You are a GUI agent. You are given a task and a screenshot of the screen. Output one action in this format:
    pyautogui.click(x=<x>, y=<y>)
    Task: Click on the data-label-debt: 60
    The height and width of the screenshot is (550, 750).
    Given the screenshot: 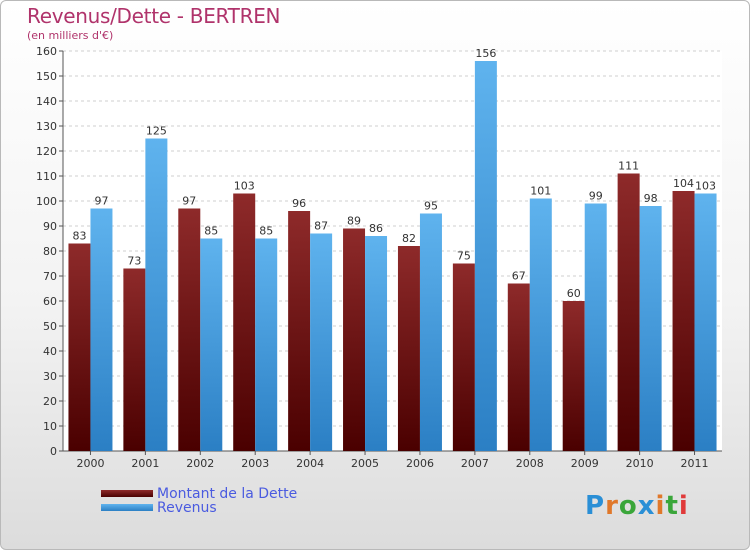 What is the action you would take?
    pyautogui.click(x=574, y=293)
    